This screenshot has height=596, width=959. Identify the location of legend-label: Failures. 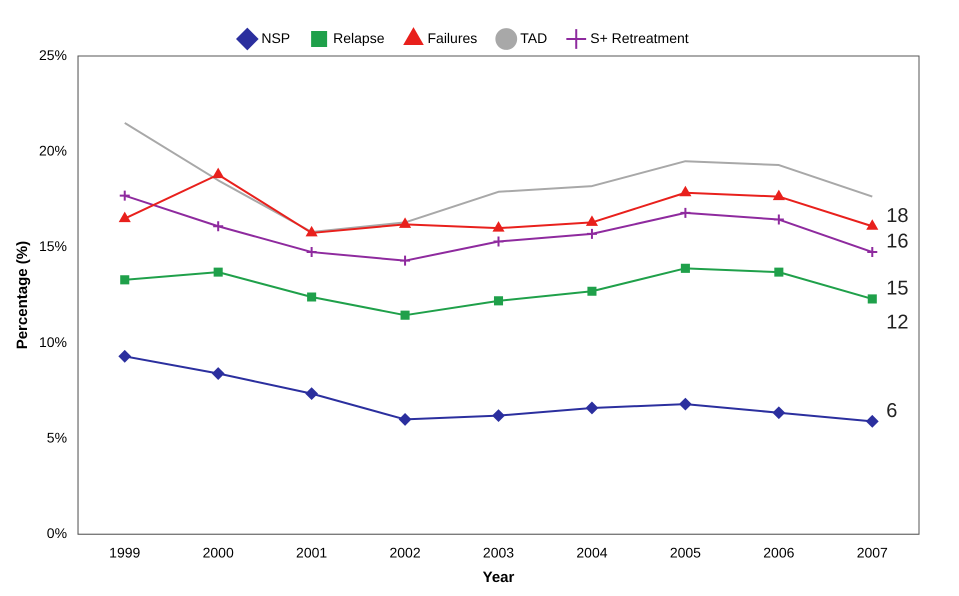
(452, 38).